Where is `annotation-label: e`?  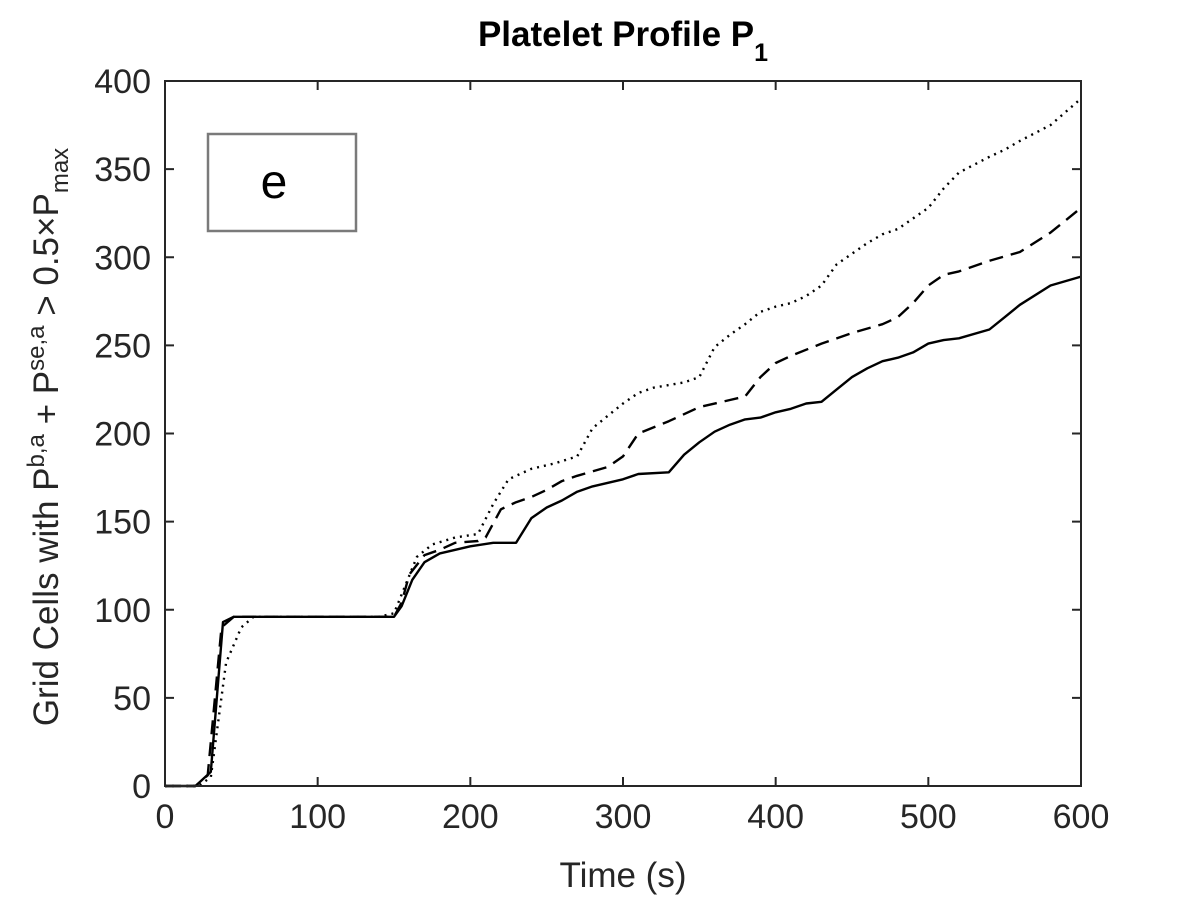 annotation-label: e is located at coordinates (274, 182).